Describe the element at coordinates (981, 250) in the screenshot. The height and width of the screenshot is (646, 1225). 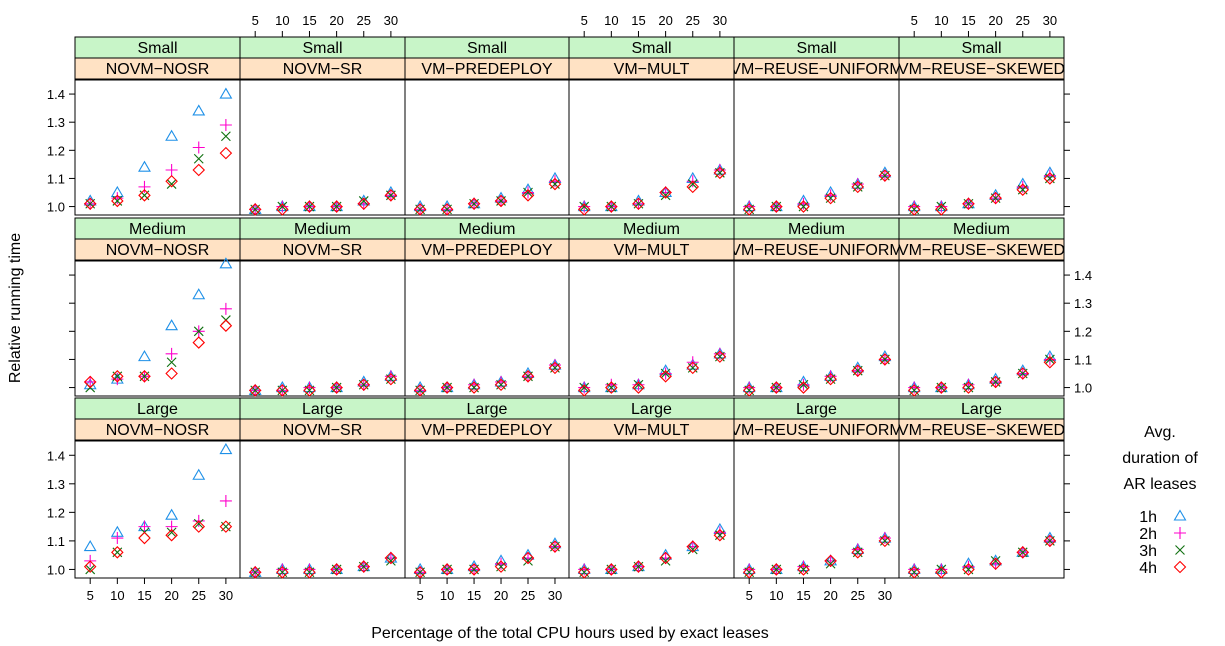
I see `policy-strip-label: VM−REUSE−SKEWED` at that location.